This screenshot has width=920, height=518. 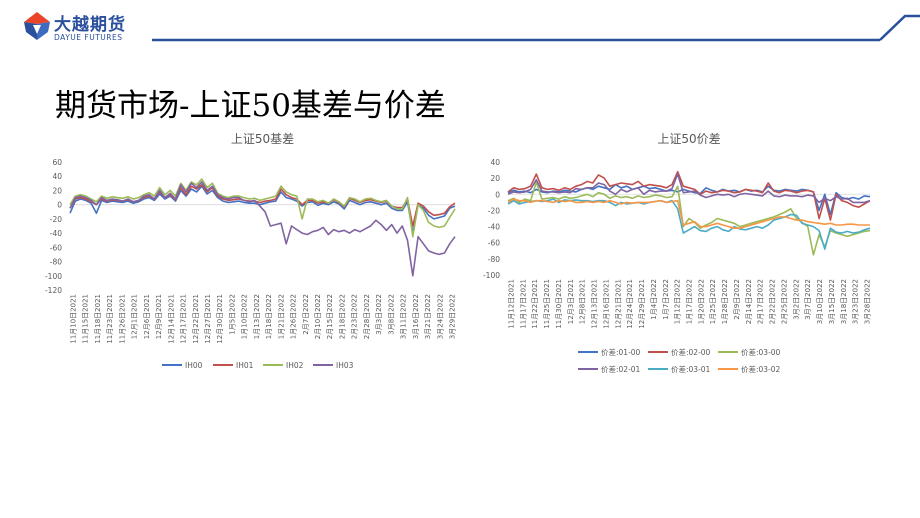 I want to click on x-tick-label: 11月17日2021, so click(x=523, y=304).